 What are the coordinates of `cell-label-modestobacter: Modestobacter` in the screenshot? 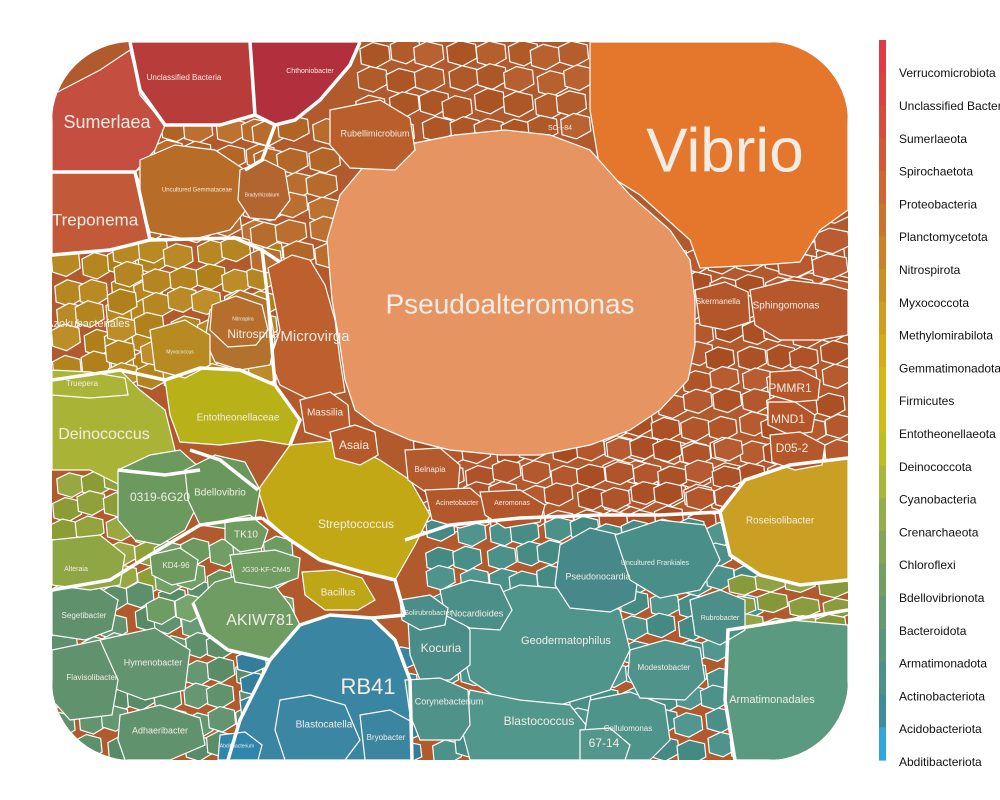 It's located at (664, 667).